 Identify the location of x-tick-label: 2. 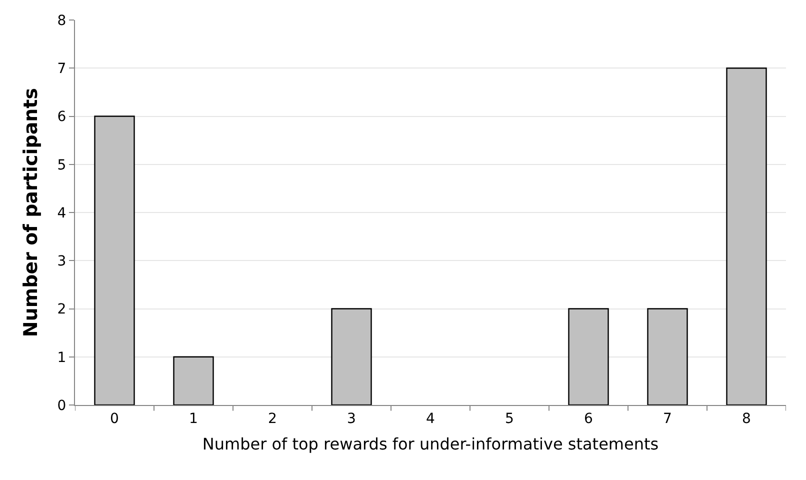
(272, 418).